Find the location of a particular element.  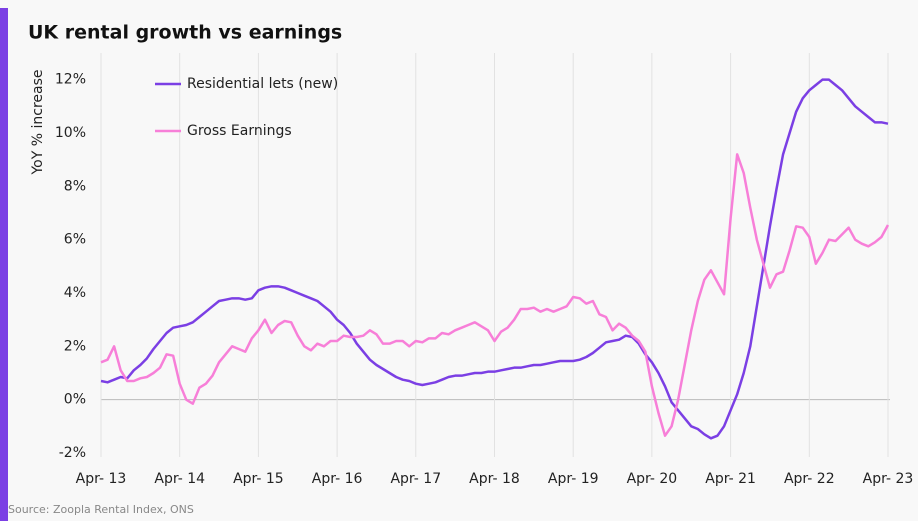

source: Source: Zoopla Rental Index, ONS is located at coordinates (101, 509).